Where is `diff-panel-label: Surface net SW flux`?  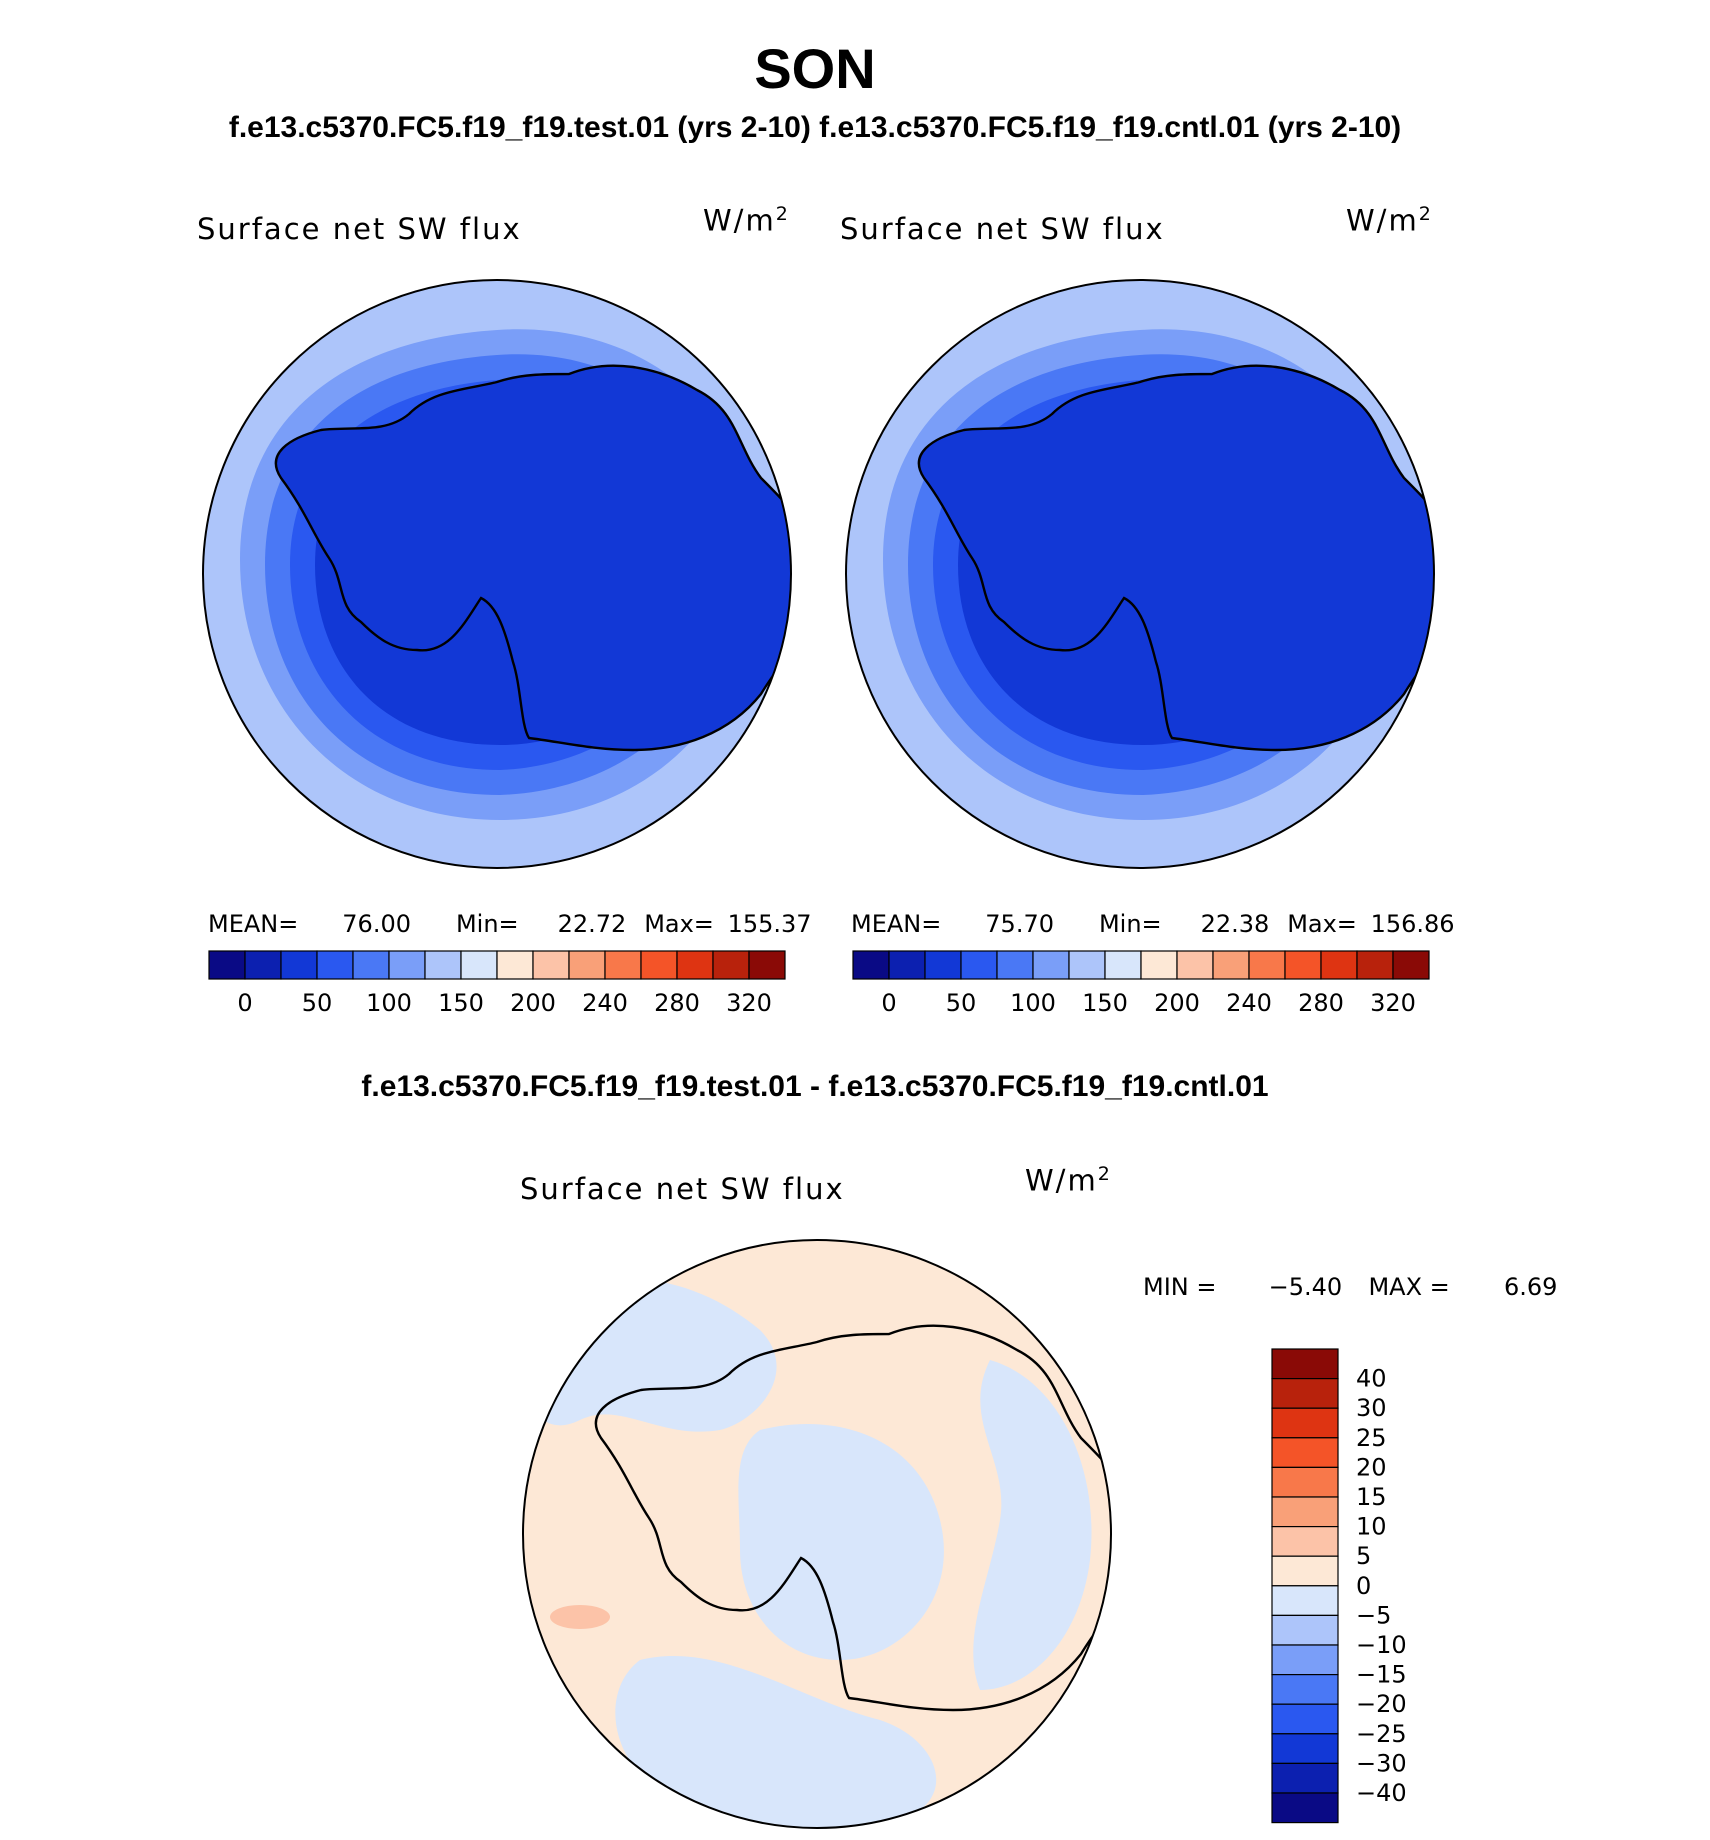
diff-panel-label: Surface net SW flux is located at coordinates (682, 1189).